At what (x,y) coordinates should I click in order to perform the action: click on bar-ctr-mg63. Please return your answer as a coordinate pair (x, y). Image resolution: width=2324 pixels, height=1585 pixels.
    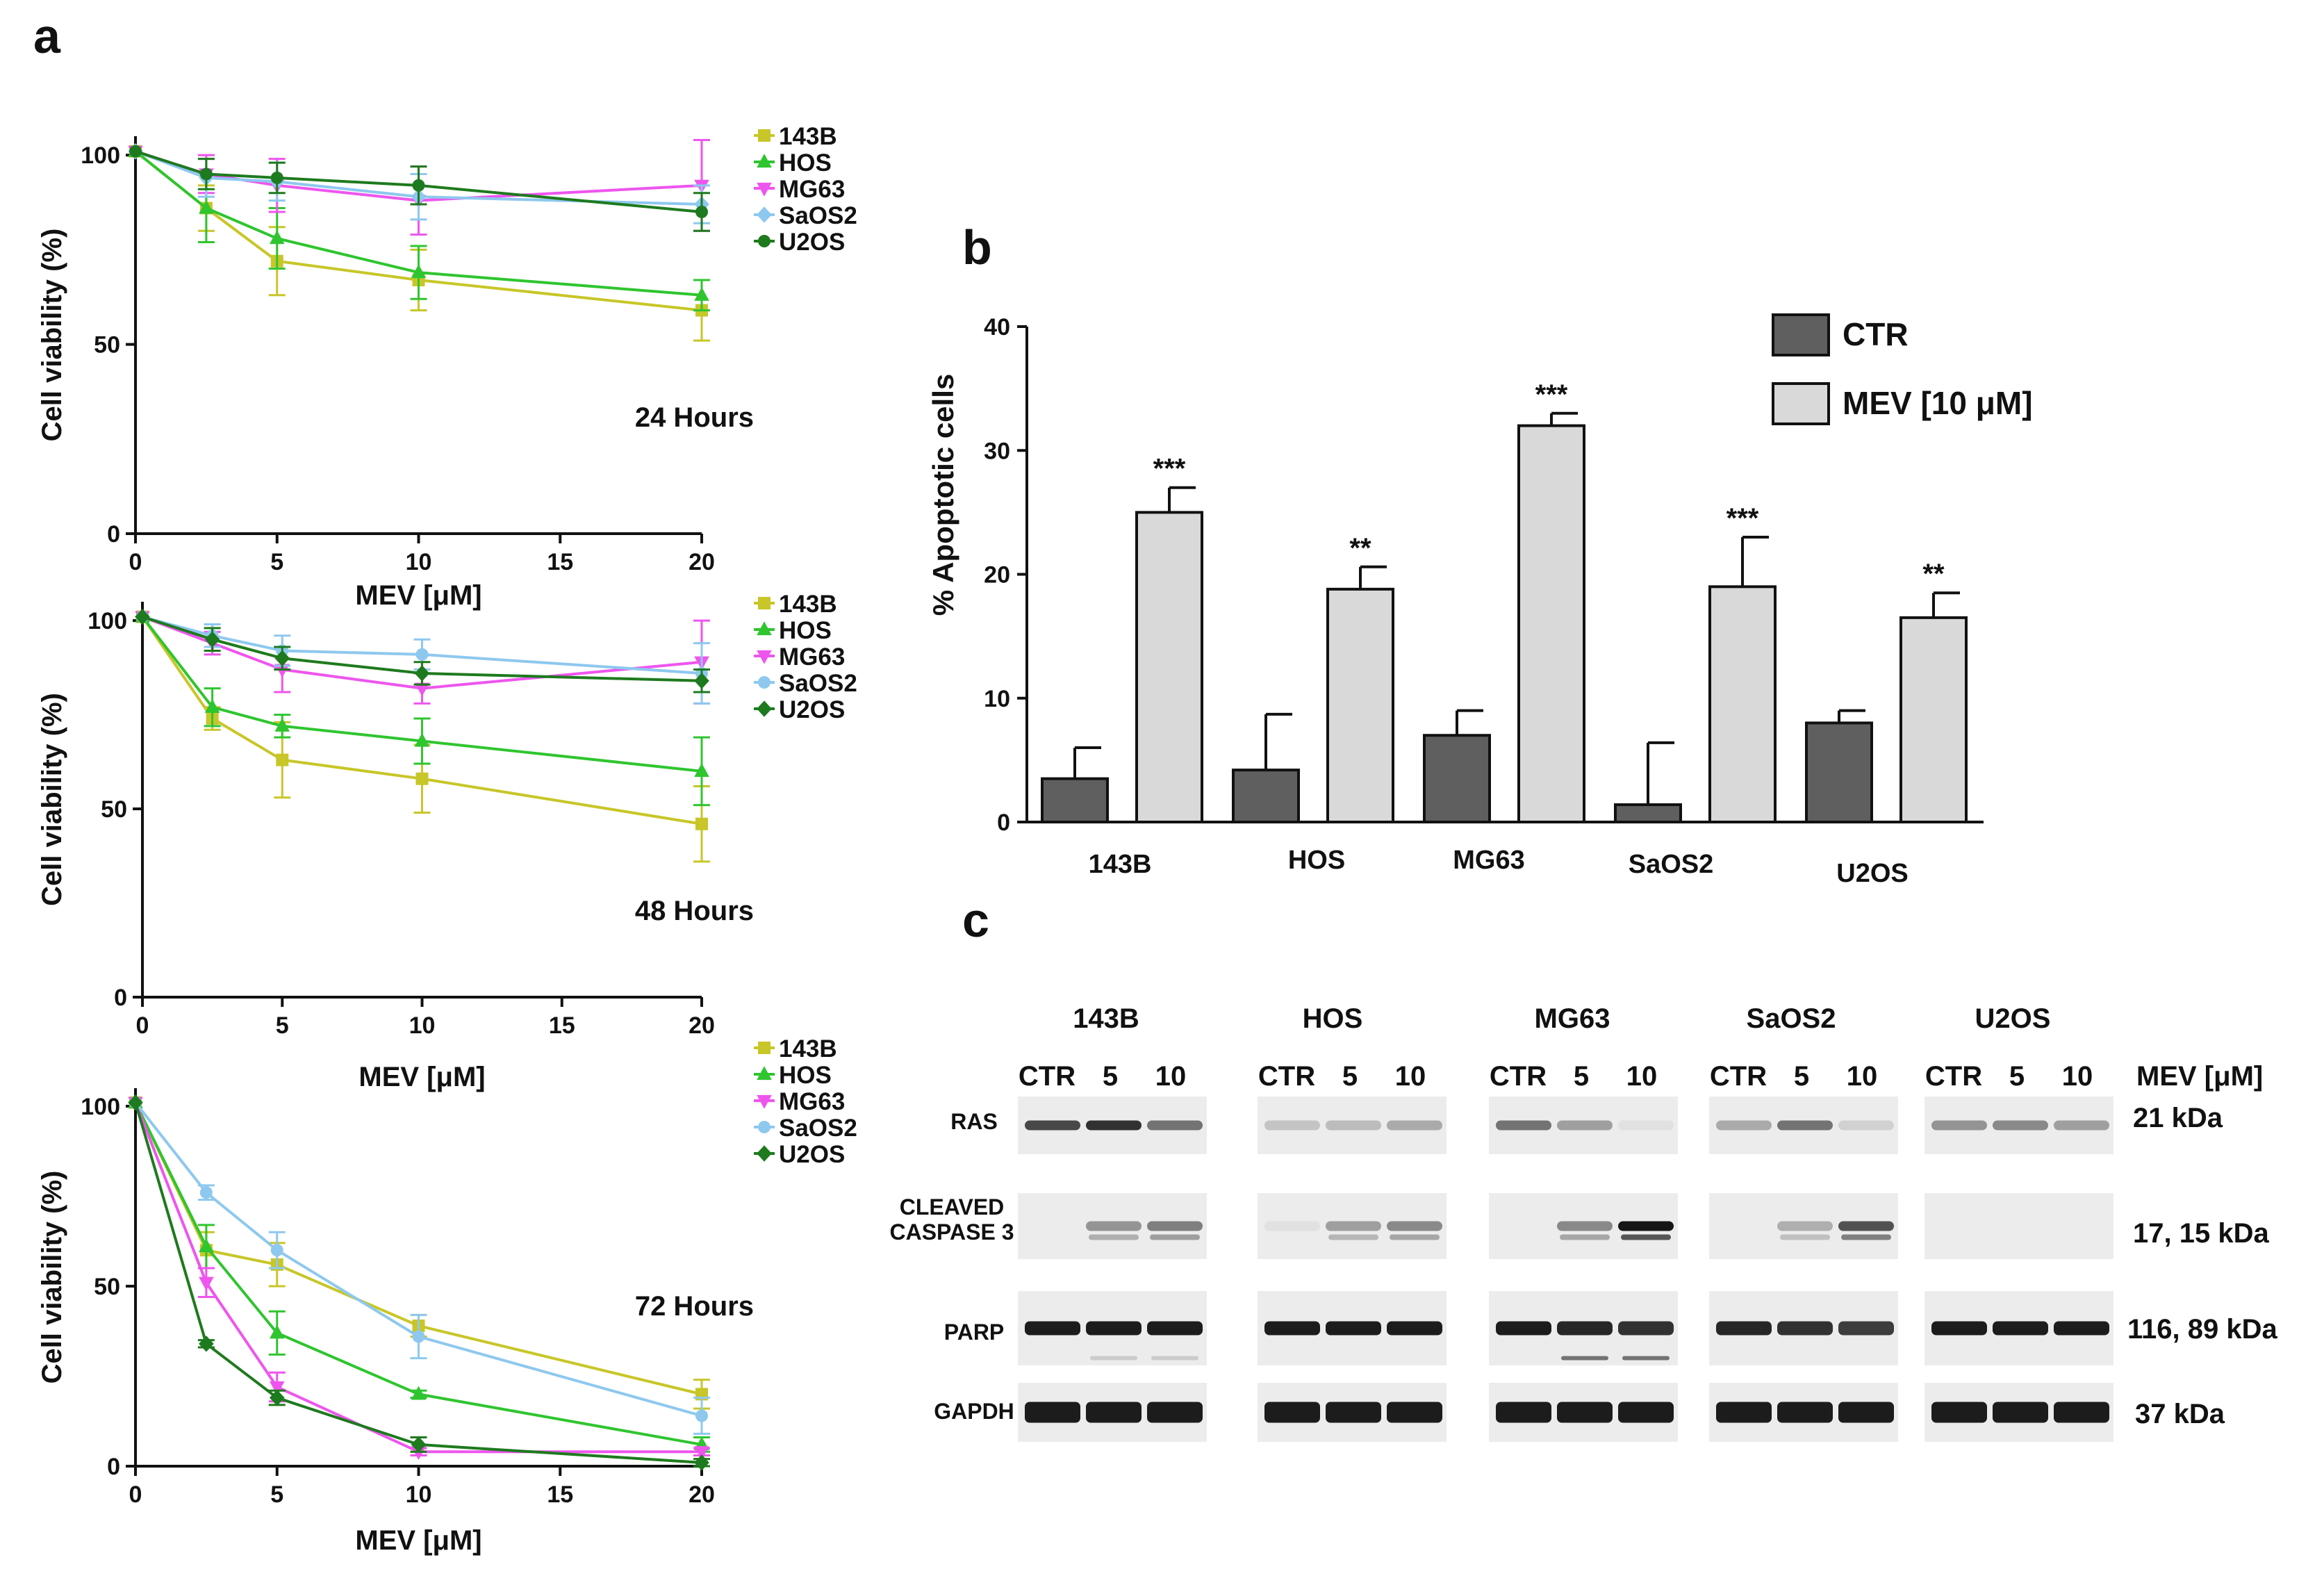
    Looking at the image, I should click on (1457, 778).